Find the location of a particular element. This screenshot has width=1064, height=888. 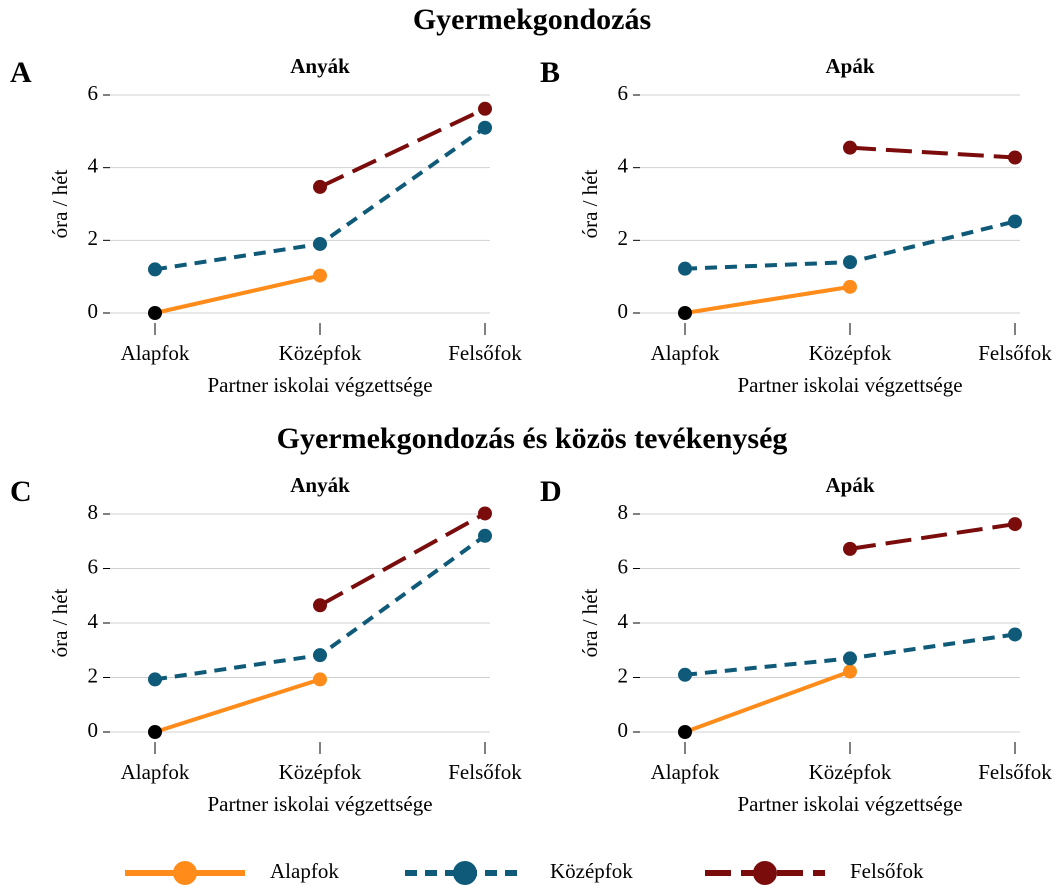

legend-label: Felsőfok is located at coordinates (887, 871).